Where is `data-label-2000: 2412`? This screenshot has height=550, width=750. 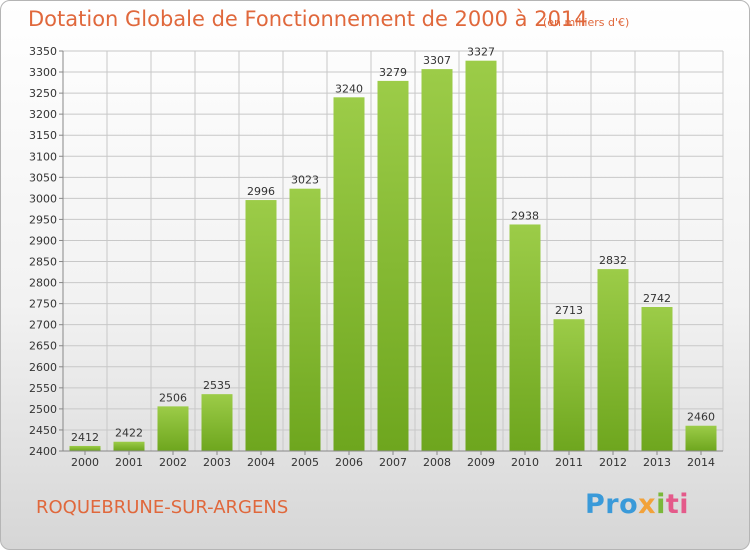
data-label-2000: 2412 is located at coordinates (85, 437).